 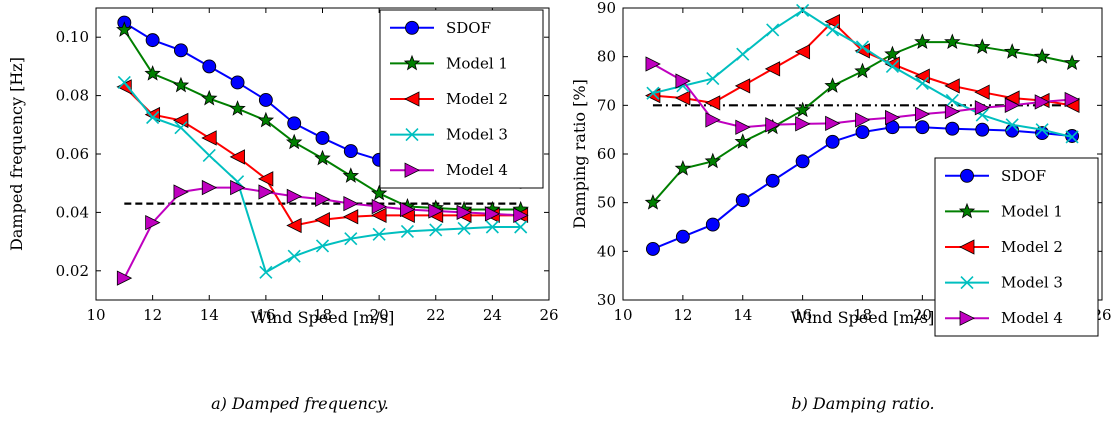 I want to click on x-tick-label: 26, so click(x=548, y=315).